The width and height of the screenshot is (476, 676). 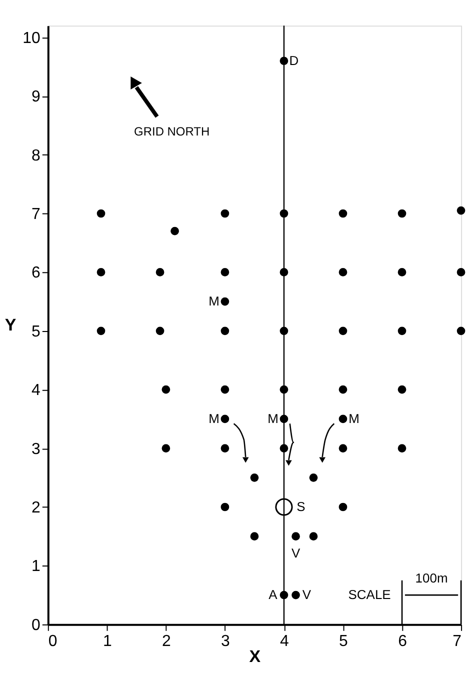 I want to click on x-tick-label: 7, so click(x=457, y=641).